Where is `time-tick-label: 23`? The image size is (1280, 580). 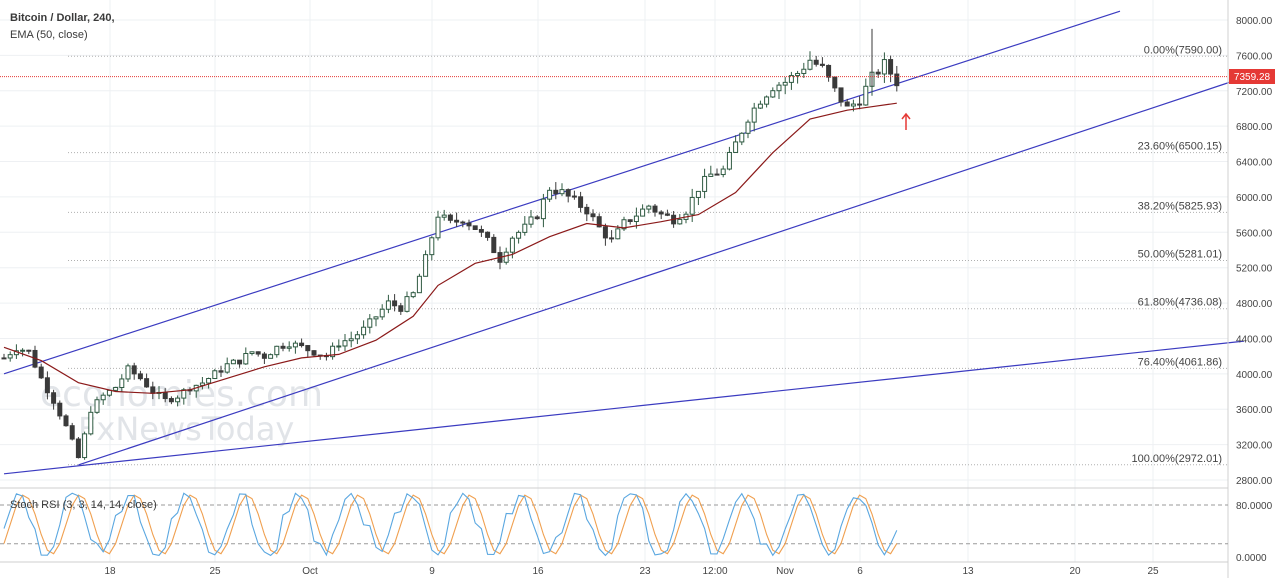 time-tick-label: 23 is located at coordinates (645, 571).